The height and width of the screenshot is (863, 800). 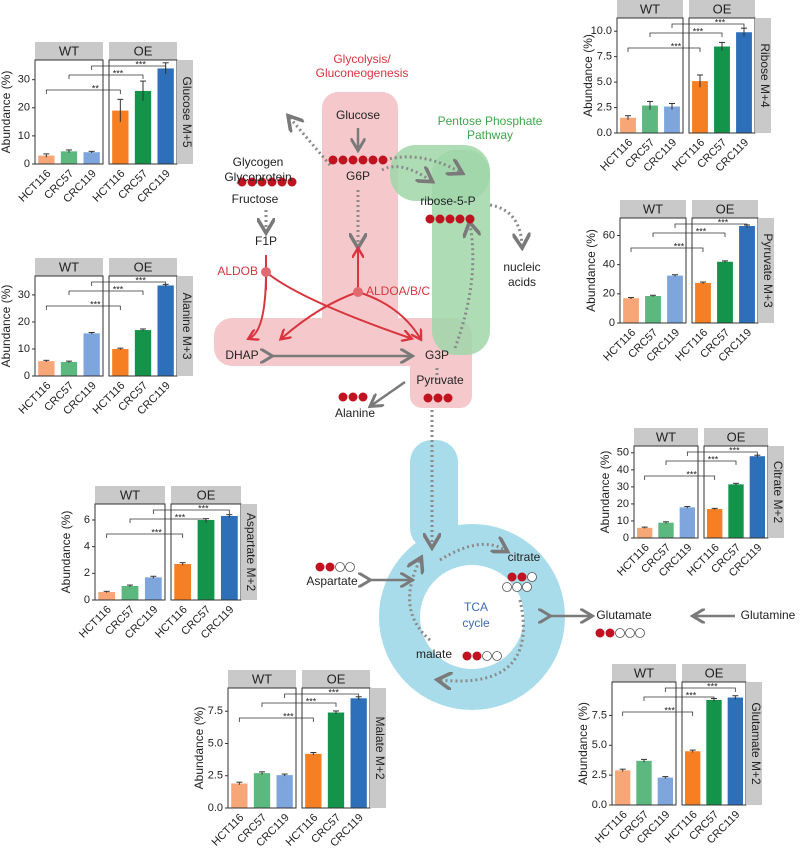 I want to click on metabolite-label: Glycoprotein, so click(x=257, y=177).